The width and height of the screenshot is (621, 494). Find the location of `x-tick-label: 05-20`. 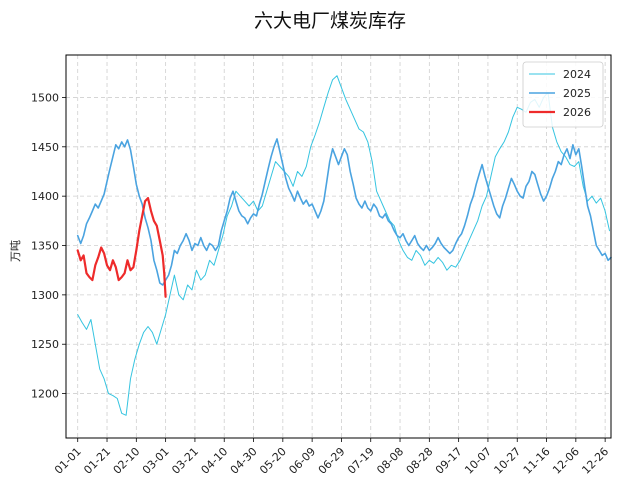

x-tick-label: 05-20 is located at coordinates (273, 461).